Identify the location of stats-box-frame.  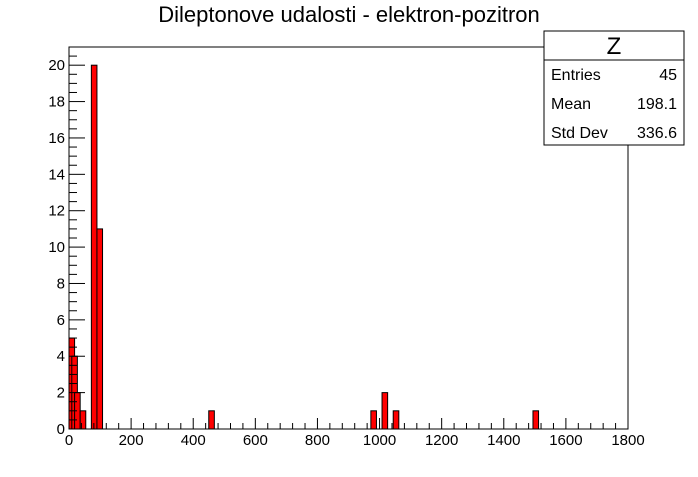
(614, 88).